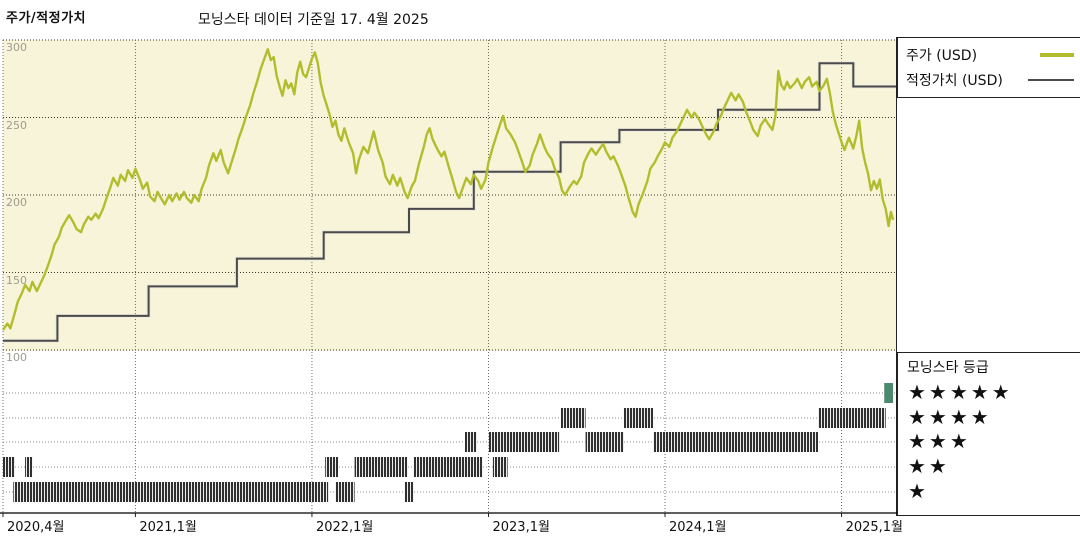  I want to click on x-axis-tick-label: 2025,1월, so click(874, 527).